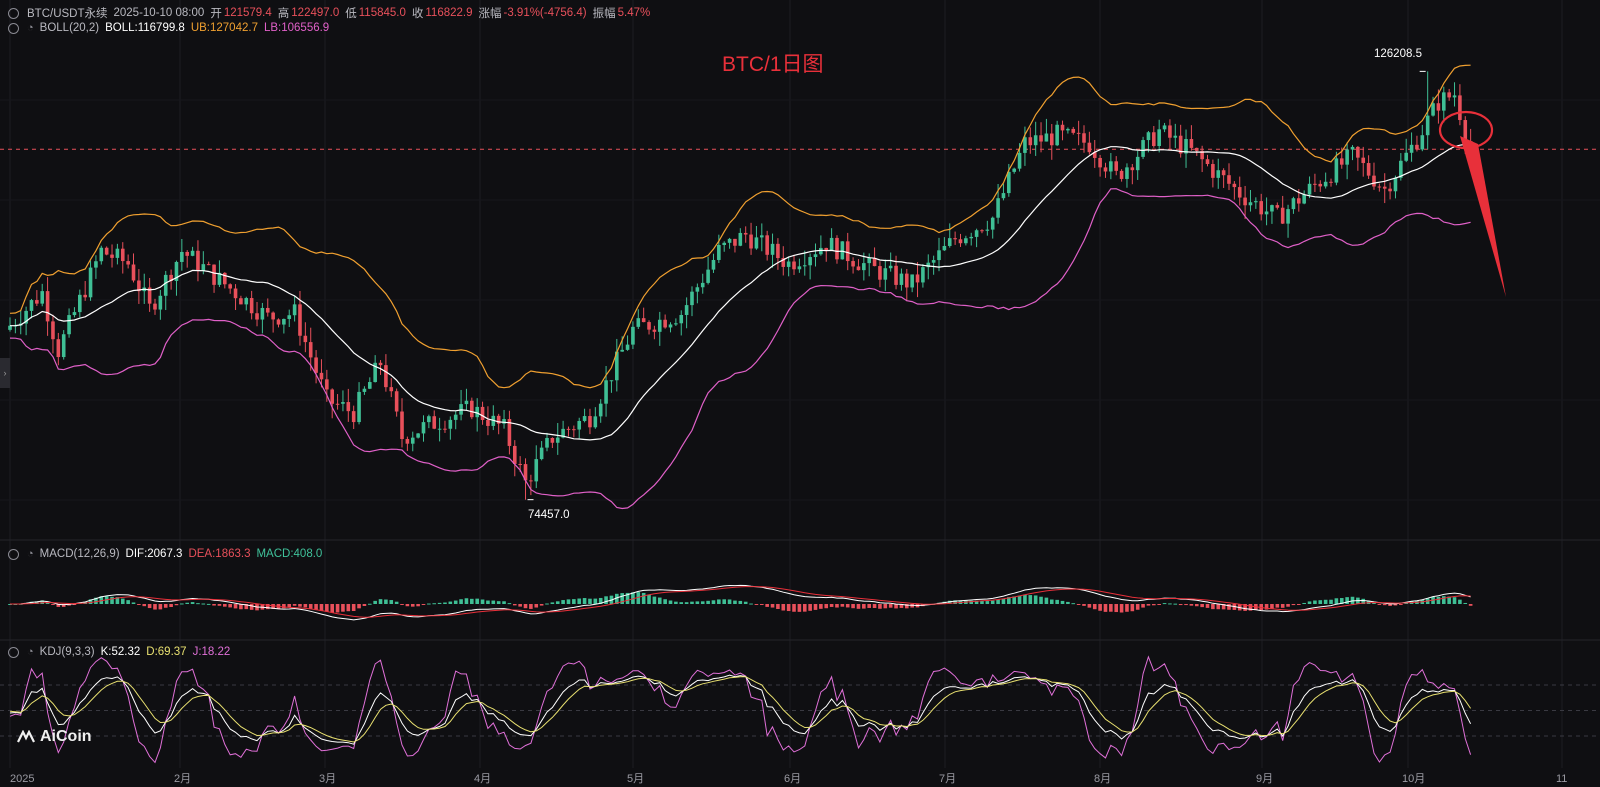 The image size is (1600, 787). I want to click on bar-datetime: 2025-10-10 08:00, so click(159, 13).